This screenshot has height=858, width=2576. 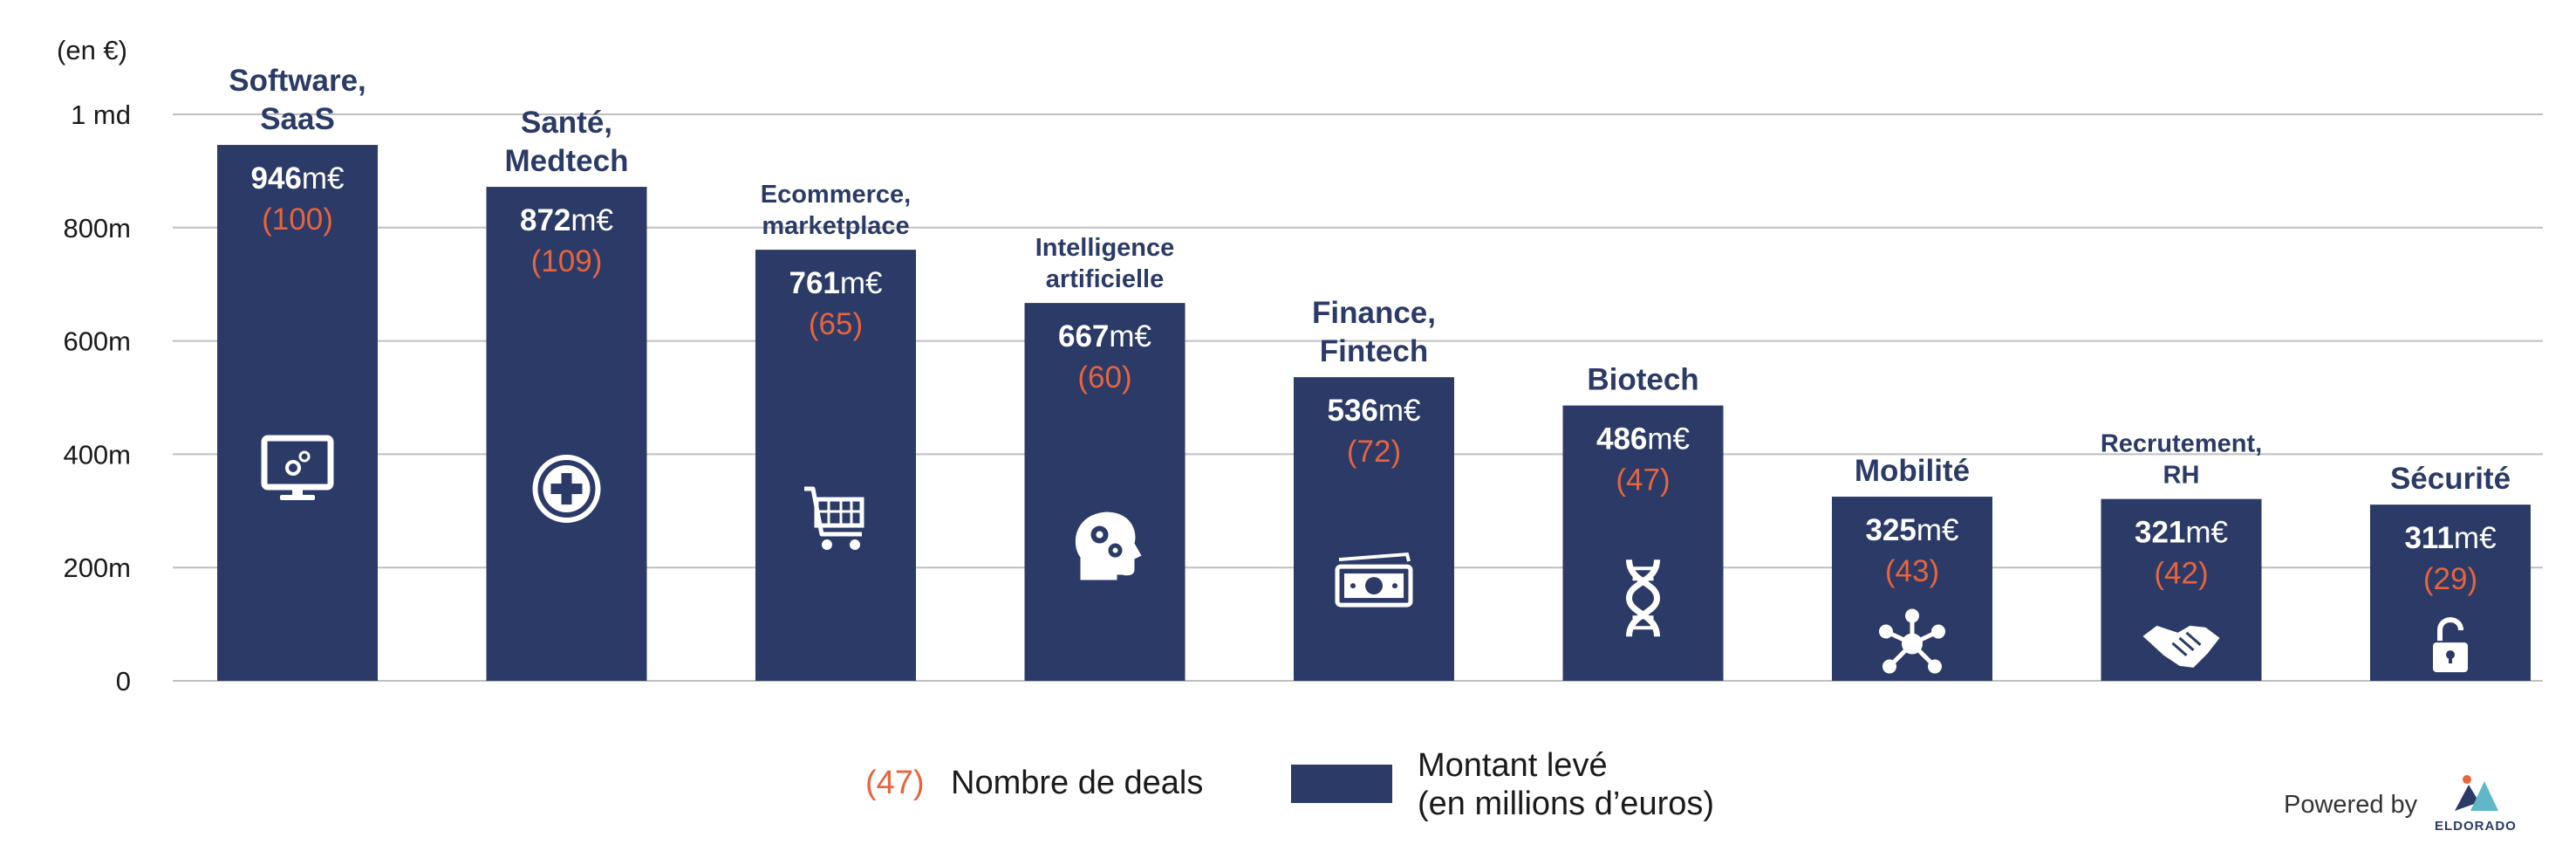 I want to click on value-label: 946m€, so click(x=297, y=178).